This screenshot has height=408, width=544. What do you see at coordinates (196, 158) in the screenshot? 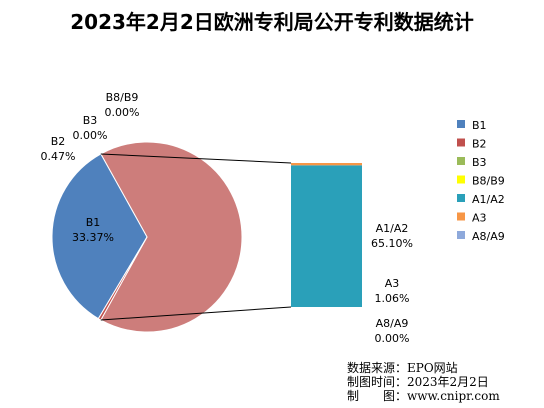
I see `connector-line-top` at bounding box center [196, 158].